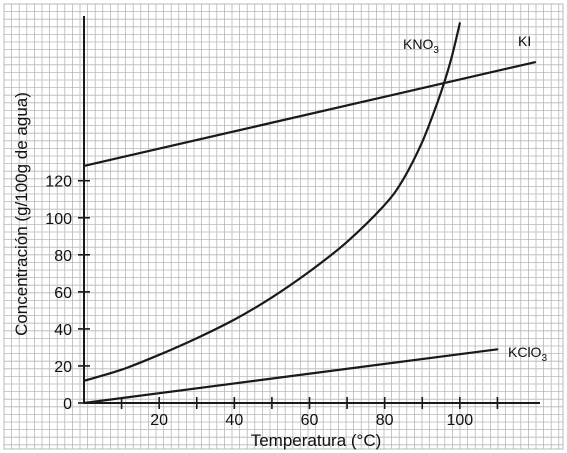 The image size is (567, 453). What do you see at coordinates (385, 420) in the screenshot?
I see `x-tick-label: 80` at bounding box center [385, 420].